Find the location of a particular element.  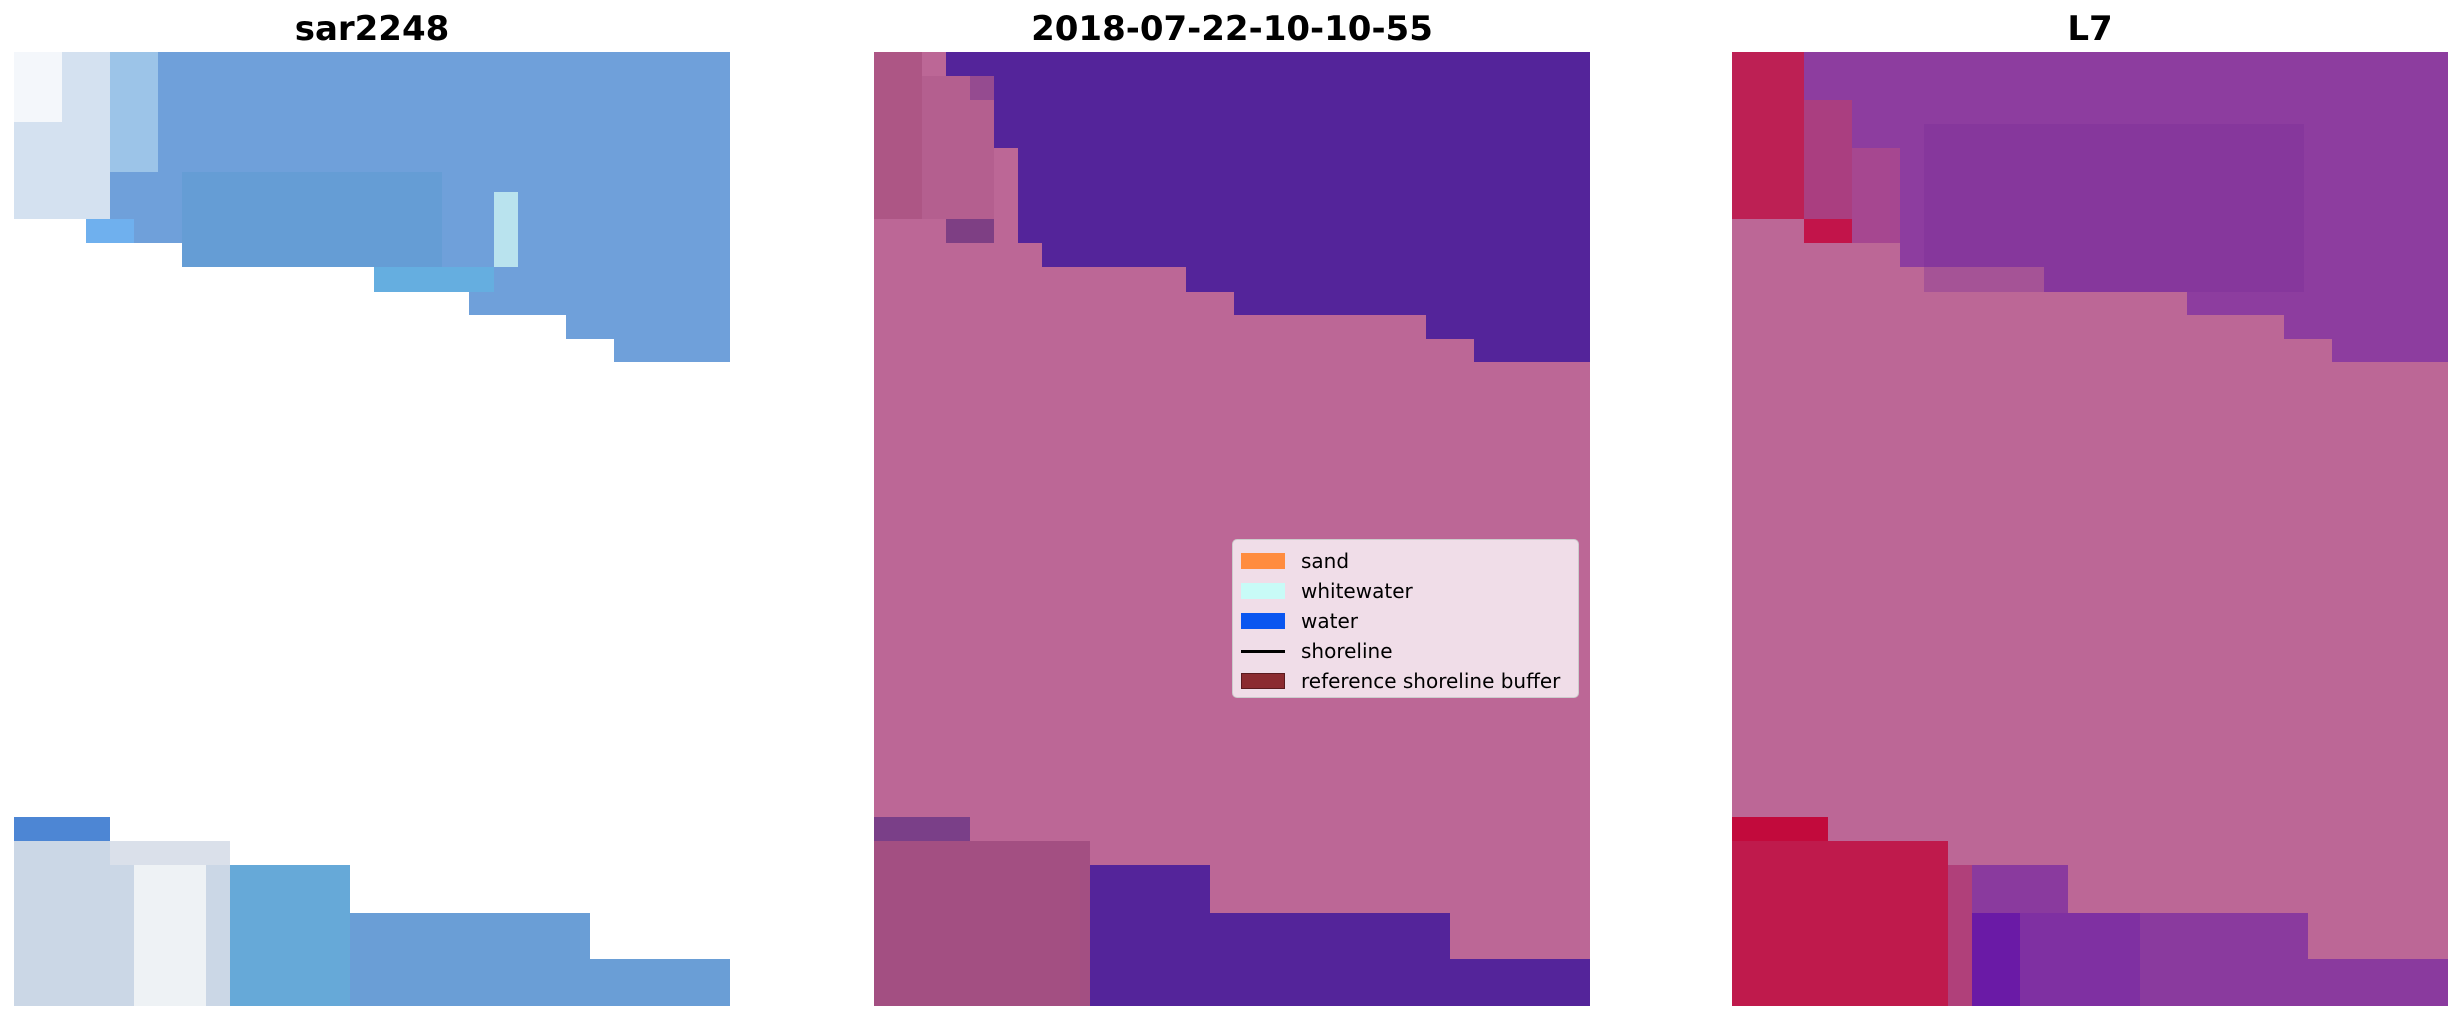

legend-line-shoreline is located at coordinates (1263, 651).